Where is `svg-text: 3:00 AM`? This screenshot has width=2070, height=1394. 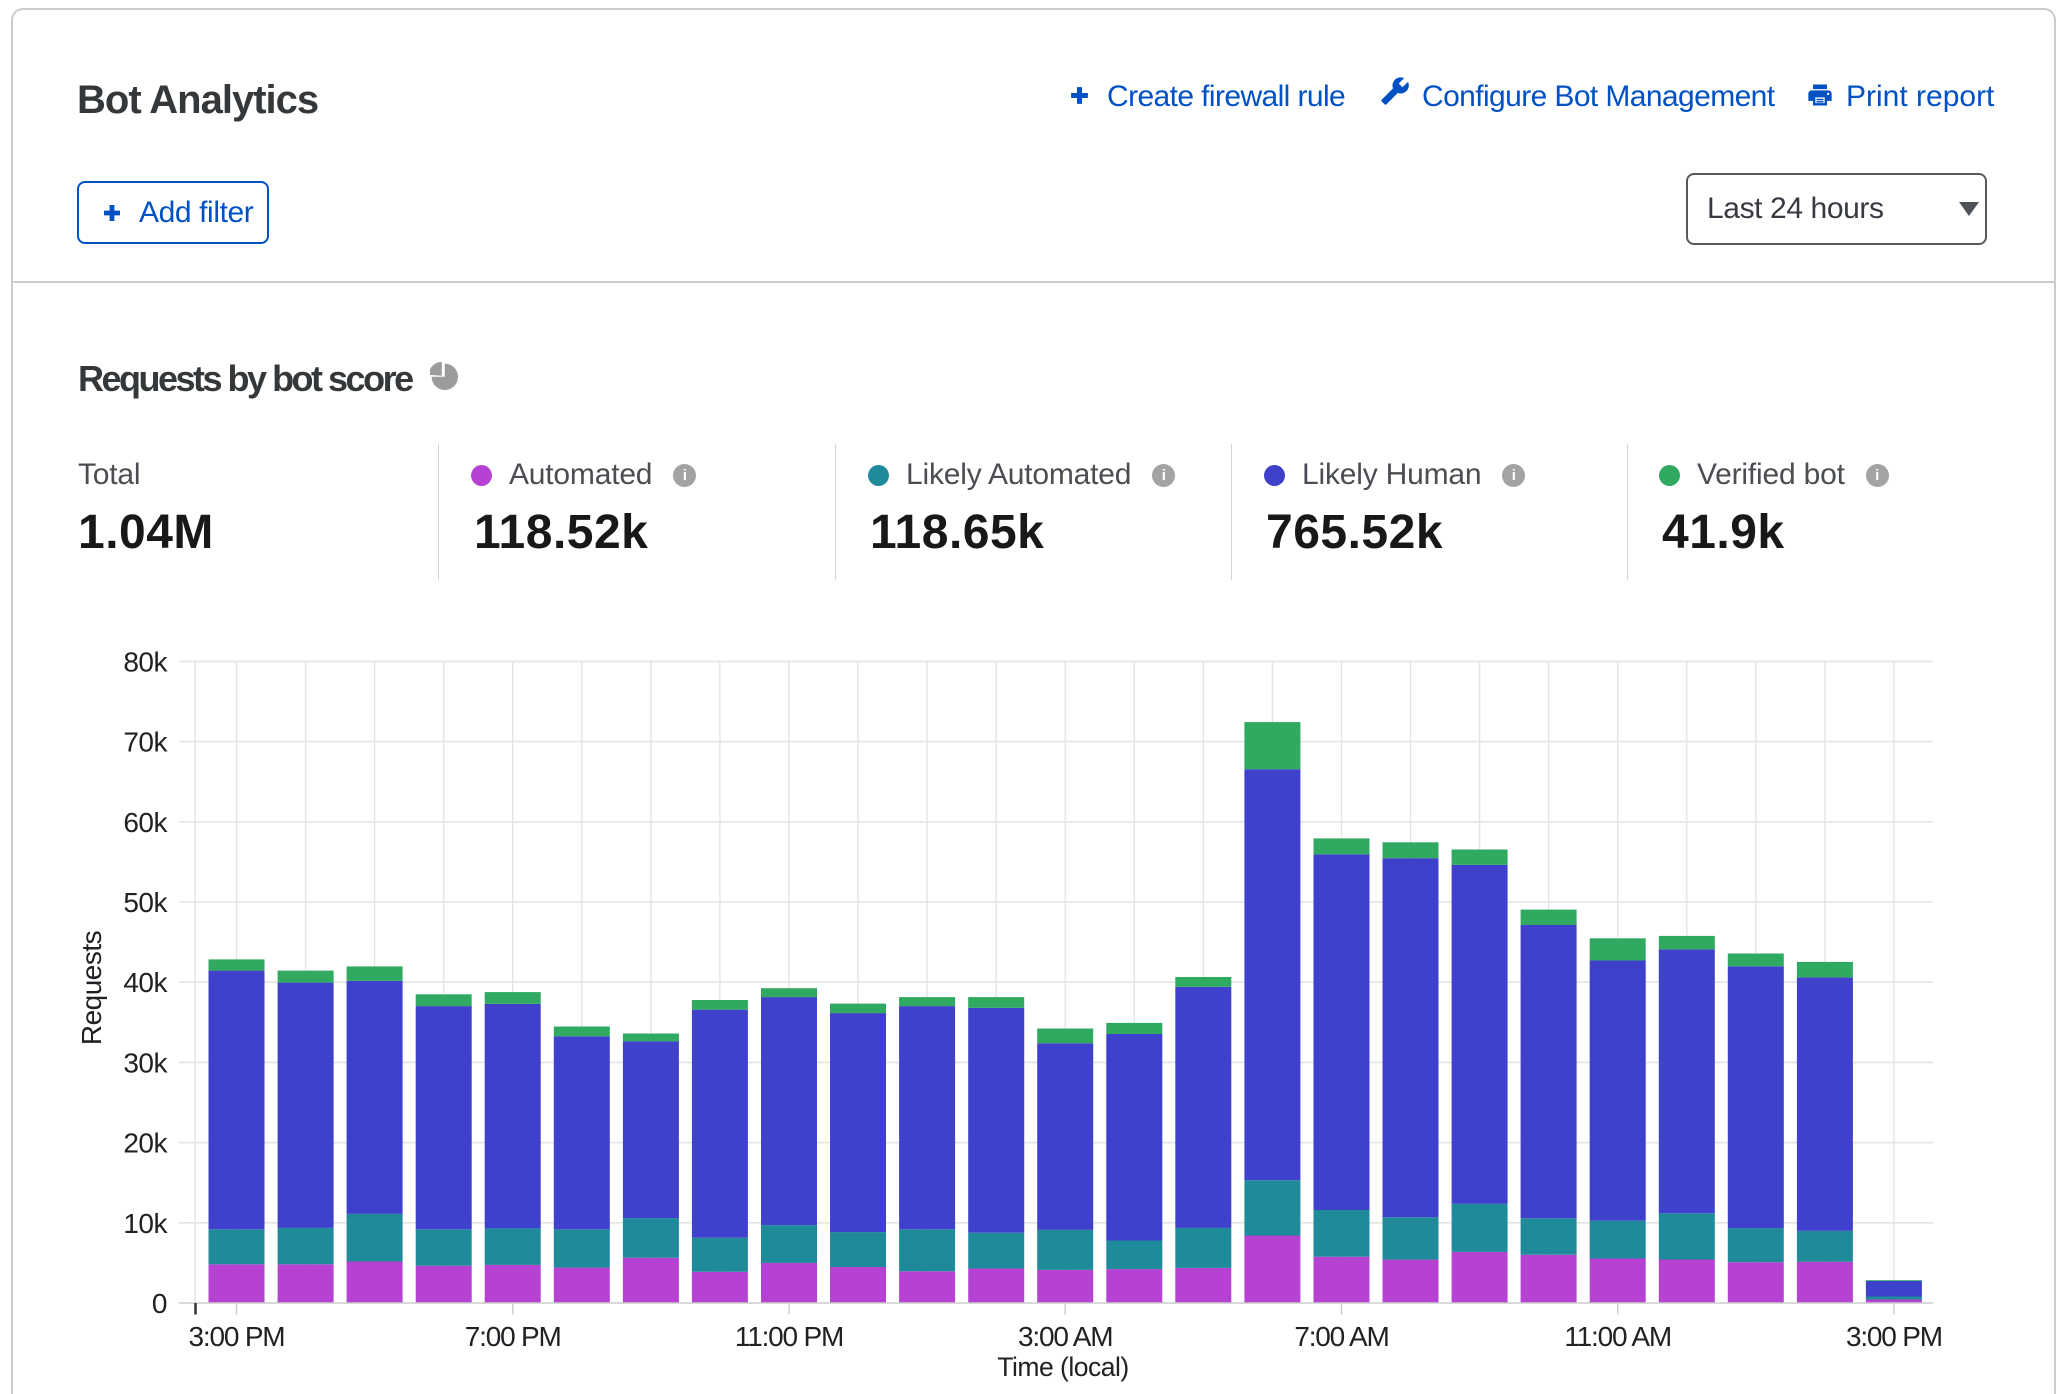
svg-text: 3:00 AM is located at coordinates (1065, 1336).